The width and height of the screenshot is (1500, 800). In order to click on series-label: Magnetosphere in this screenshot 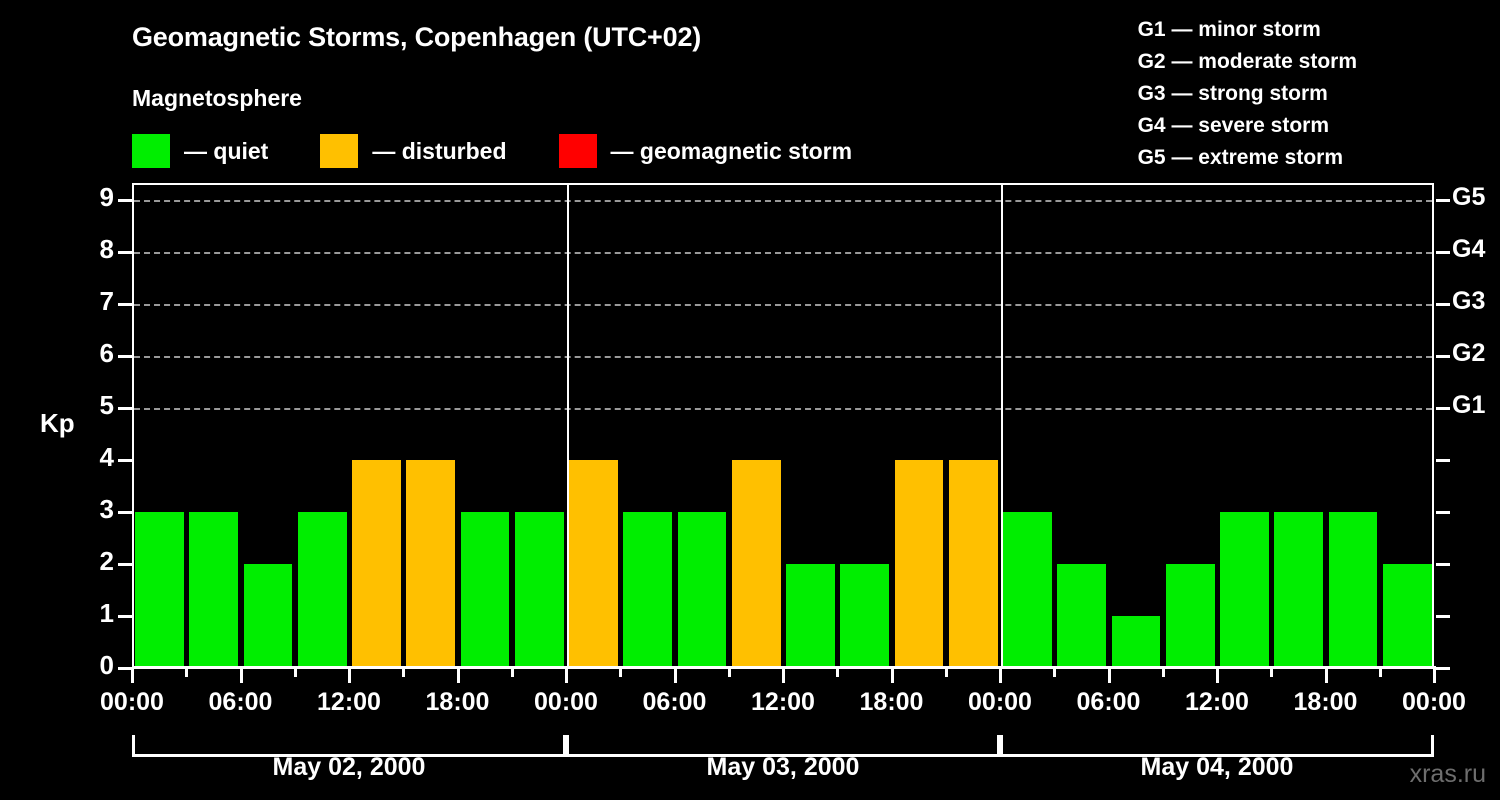, I will do `click(217, 98)`.